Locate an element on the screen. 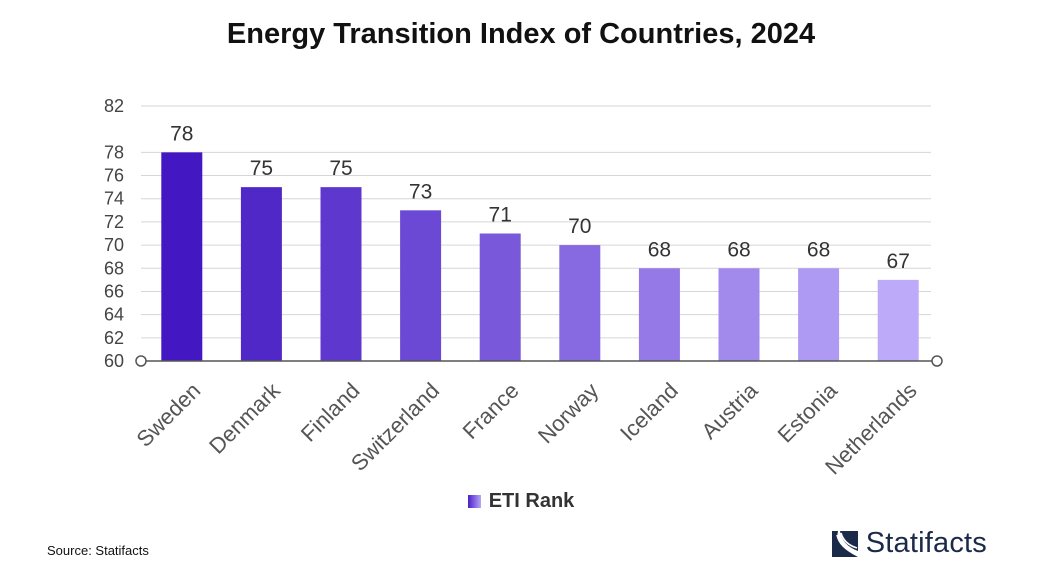 The width and height of the screenshot is (1042, 587). x-tick-label: Denmark is located at coordinates (244, 417).